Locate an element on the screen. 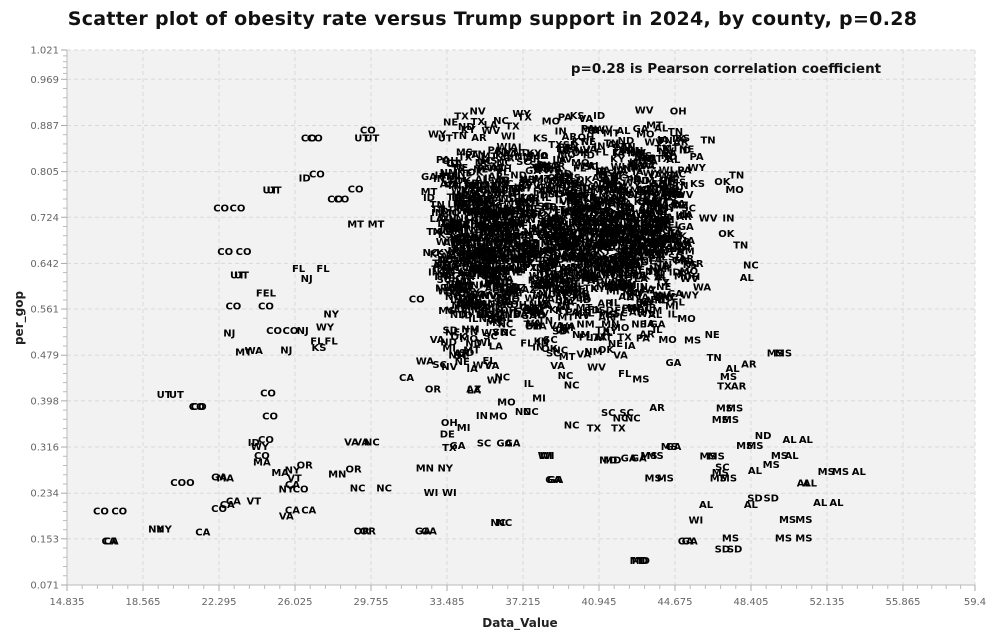 Image resolution: width=1000 pixels, height=640 pixels. data-point-label: OH is located at coordinates (466, 299).